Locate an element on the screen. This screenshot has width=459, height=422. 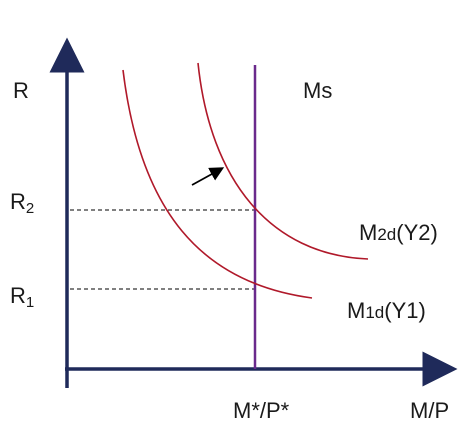
r2-label: R2 is located at coordinates (22, 203).